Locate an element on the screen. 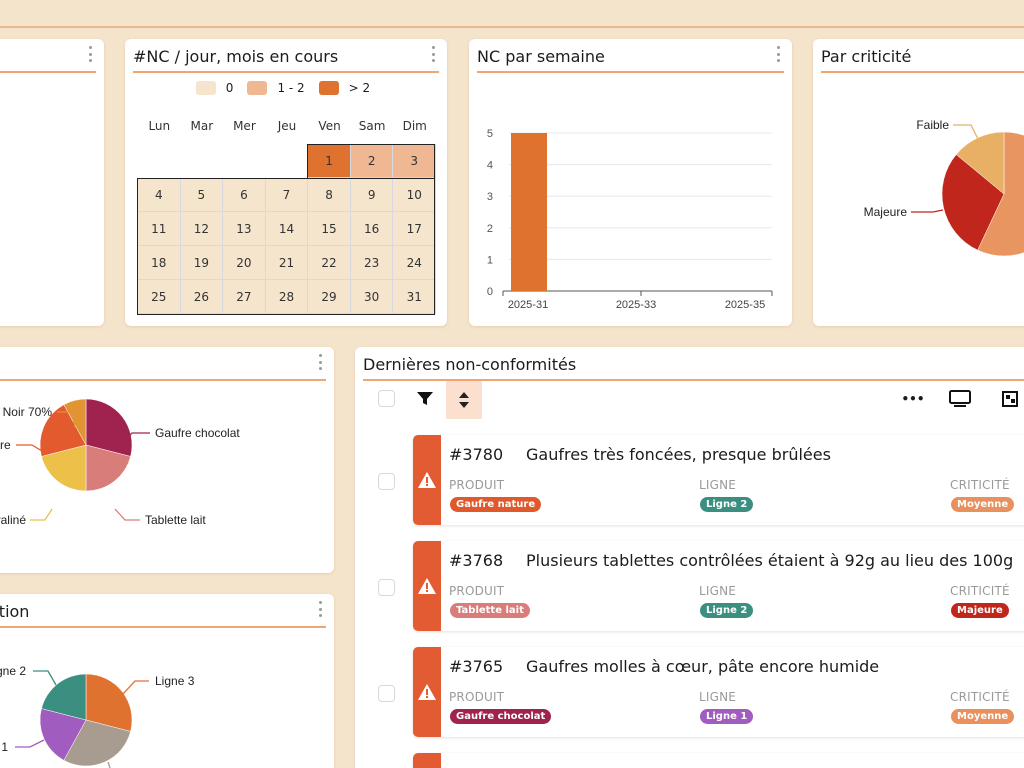 The width and height of the screenshot is (1024, 768). product-label: PRODUIT is located at coordinates (477, 697).